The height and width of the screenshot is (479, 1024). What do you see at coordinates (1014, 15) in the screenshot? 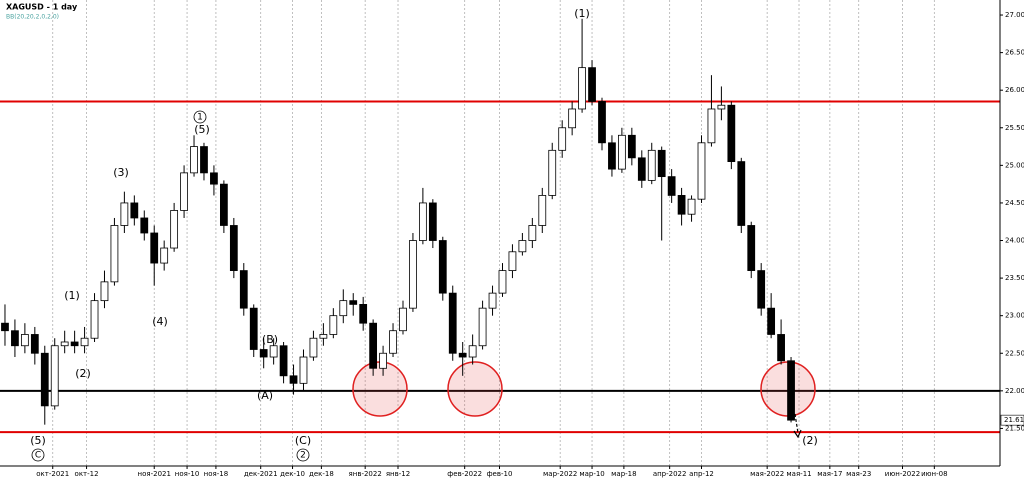
I see `y-tick-label: 27.00` at bounding box center [1014, 15].